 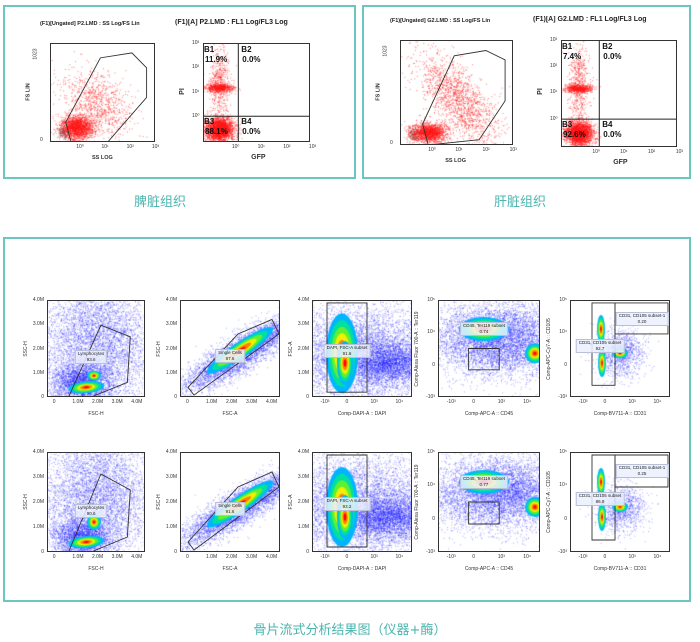 I want to click on quadrant-b3: B3 88.1%, so click(x=216, y=127).